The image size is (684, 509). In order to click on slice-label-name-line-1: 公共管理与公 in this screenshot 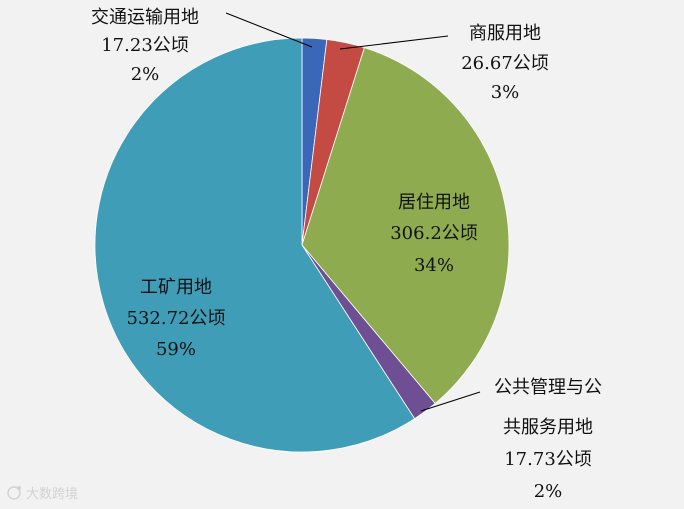, I will do `click(548, 387)`.